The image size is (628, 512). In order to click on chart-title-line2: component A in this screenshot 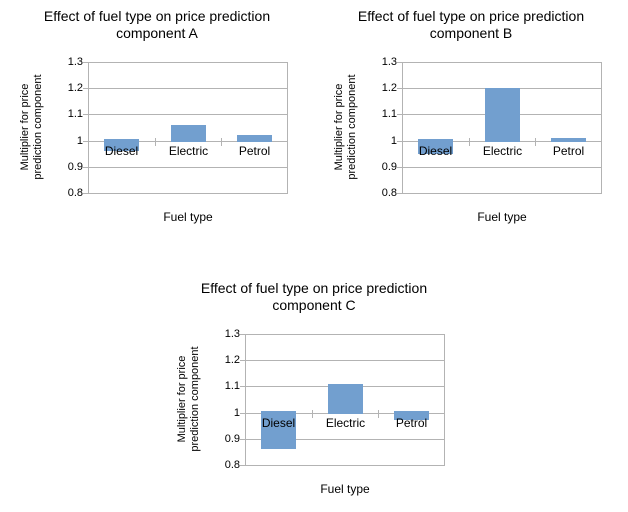, I will do `click(157, 33)`.